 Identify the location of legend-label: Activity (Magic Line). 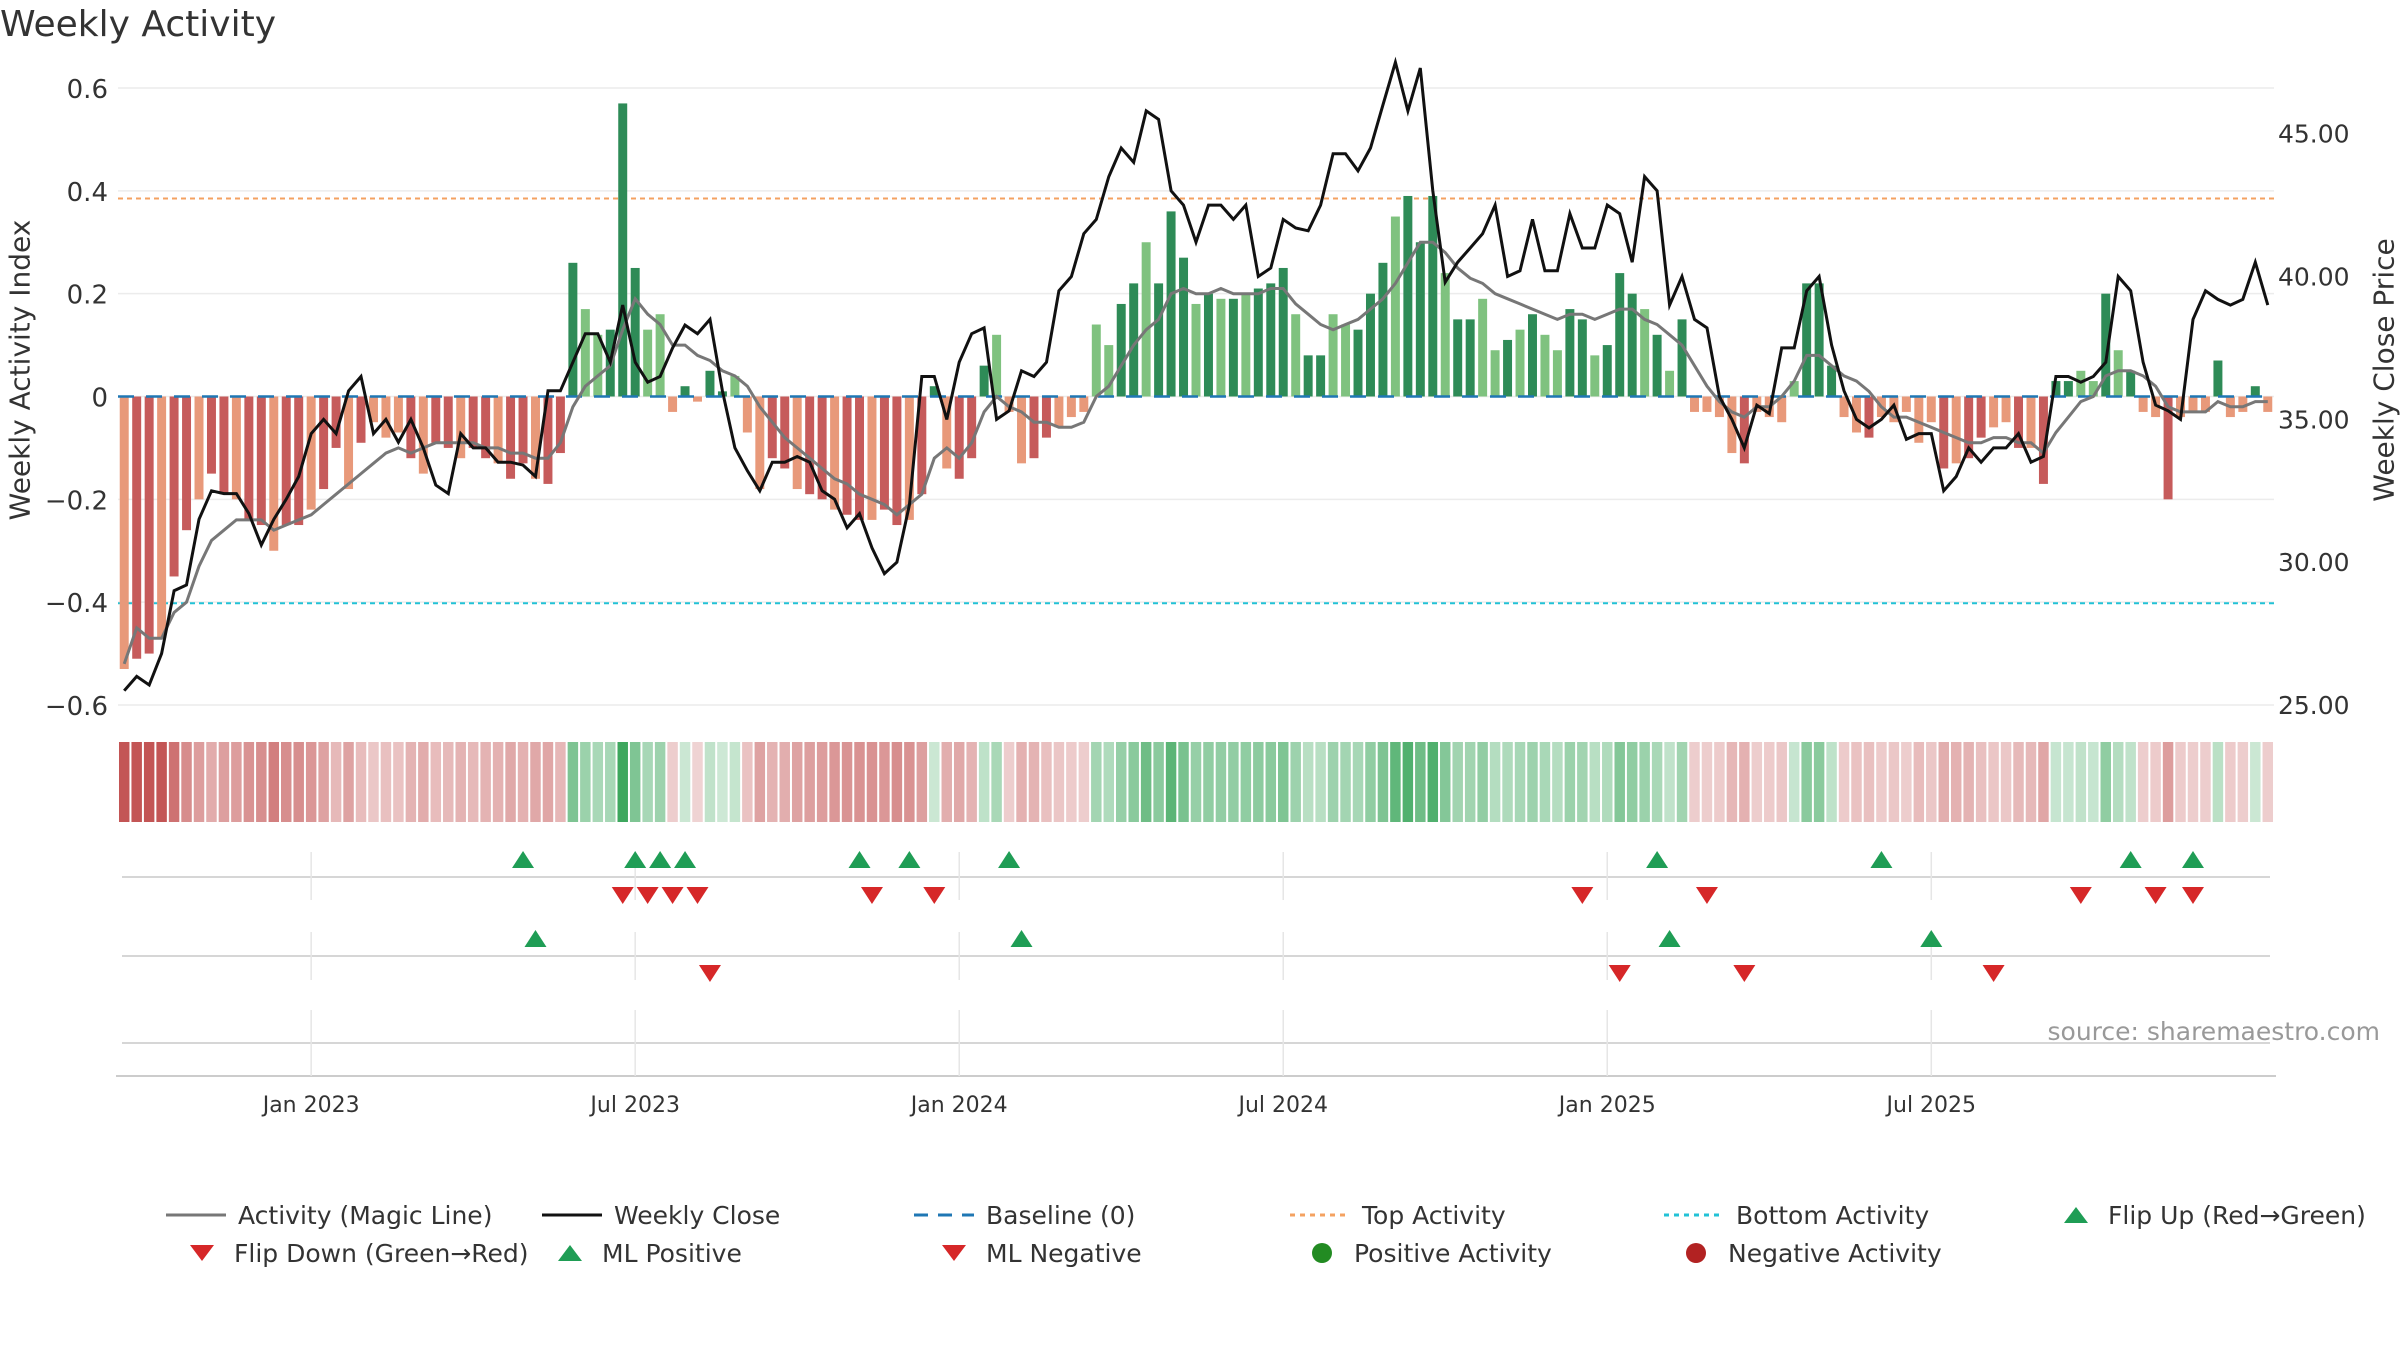
(365, 1215).